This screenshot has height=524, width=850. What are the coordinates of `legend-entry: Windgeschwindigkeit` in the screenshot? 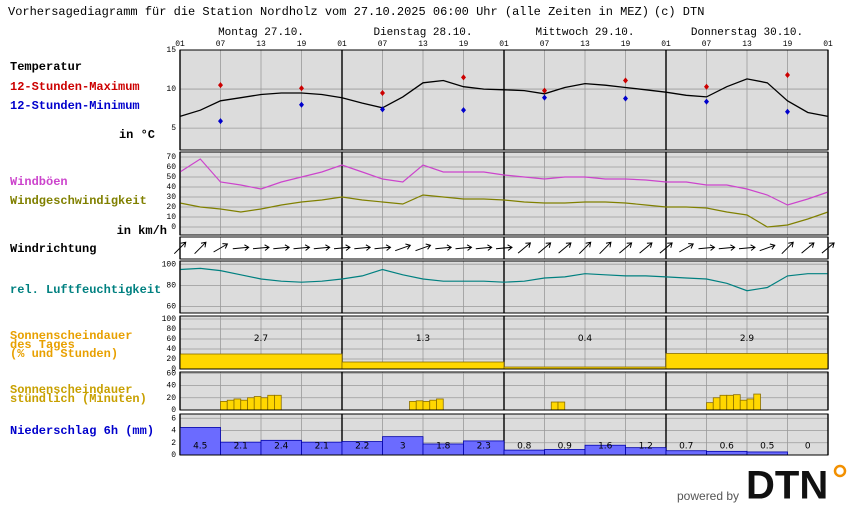 It's located at (78, 201).